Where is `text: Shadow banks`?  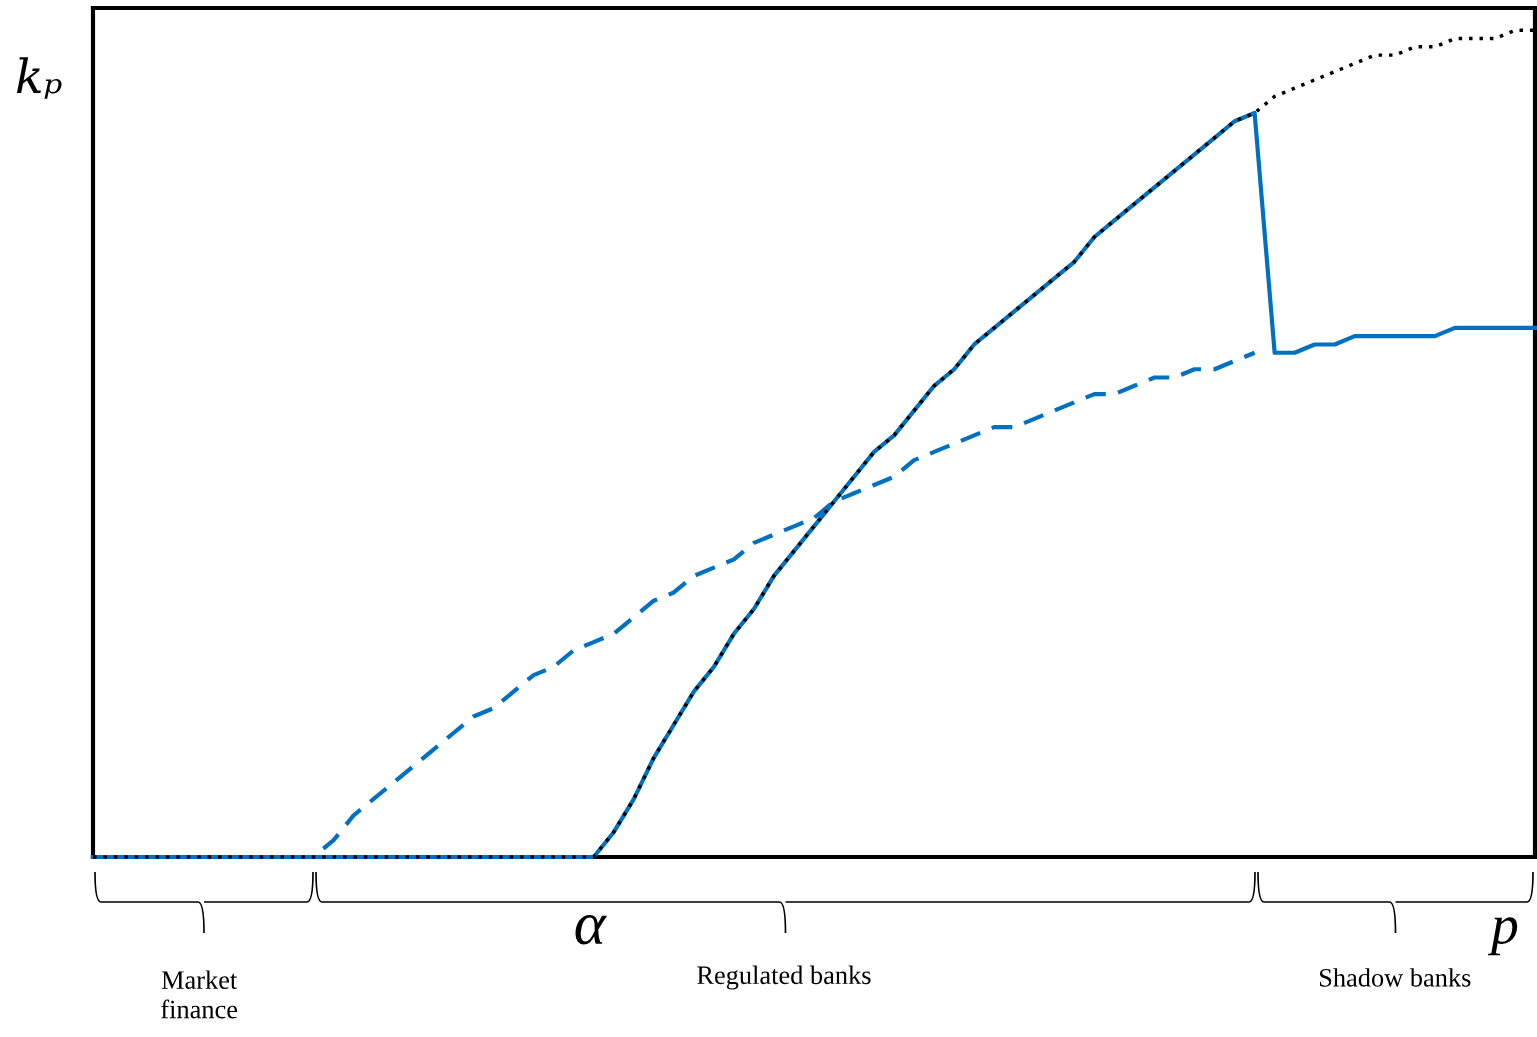 text: Shadow banks is located at coordinates (1395, 977).